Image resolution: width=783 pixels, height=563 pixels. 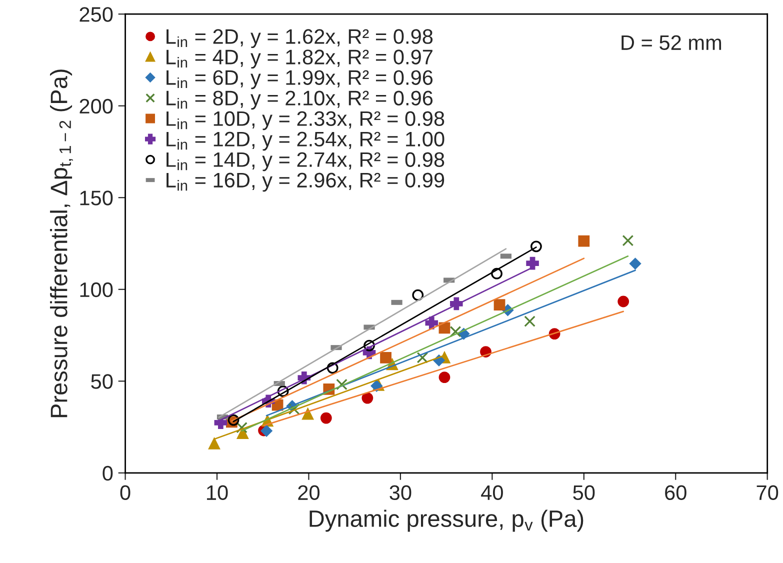 I want to click on x-tick-label: 20, so click(x=309, y=492).